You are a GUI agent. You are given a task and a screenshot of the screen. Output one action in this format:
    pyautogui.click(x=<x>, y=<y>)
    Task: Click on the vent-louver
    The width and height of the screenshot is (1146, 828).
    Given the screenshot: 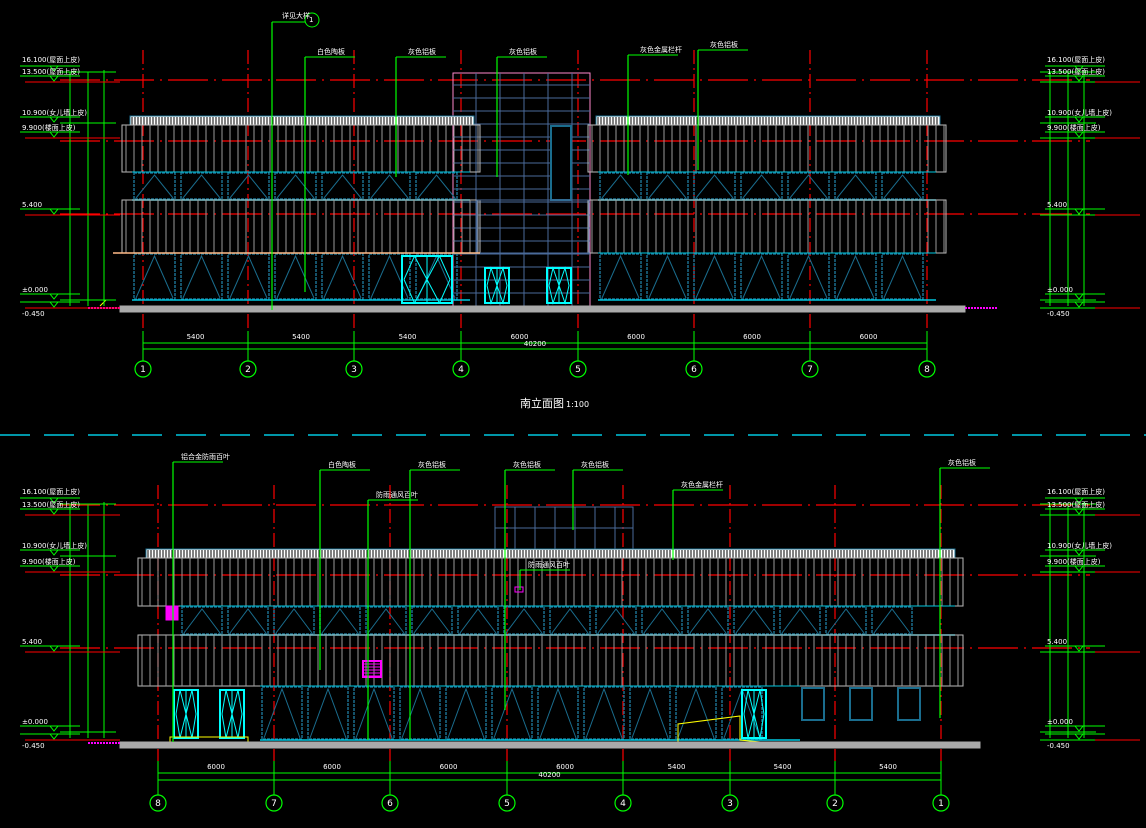 What is the action you would take?
    pyautogui.click(x=172, y=613)
    